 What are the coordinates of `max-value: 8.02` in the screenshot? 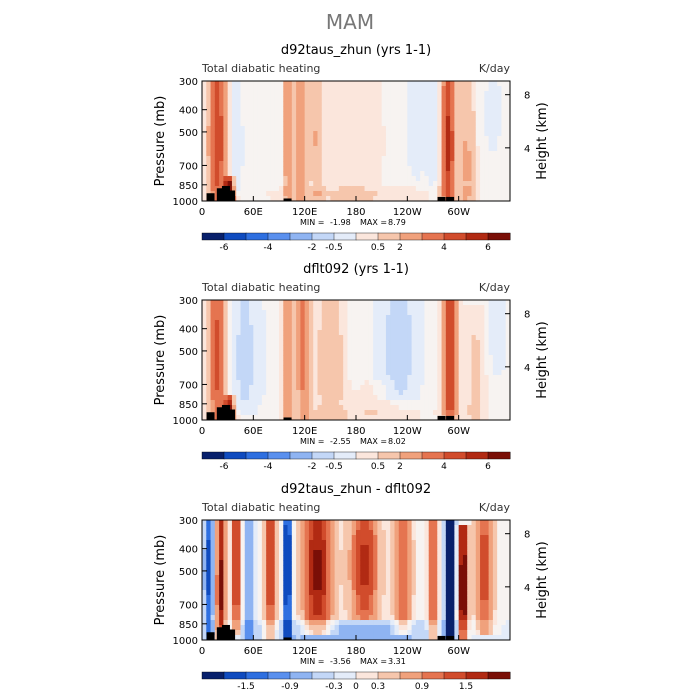 It's located at (397, 441).